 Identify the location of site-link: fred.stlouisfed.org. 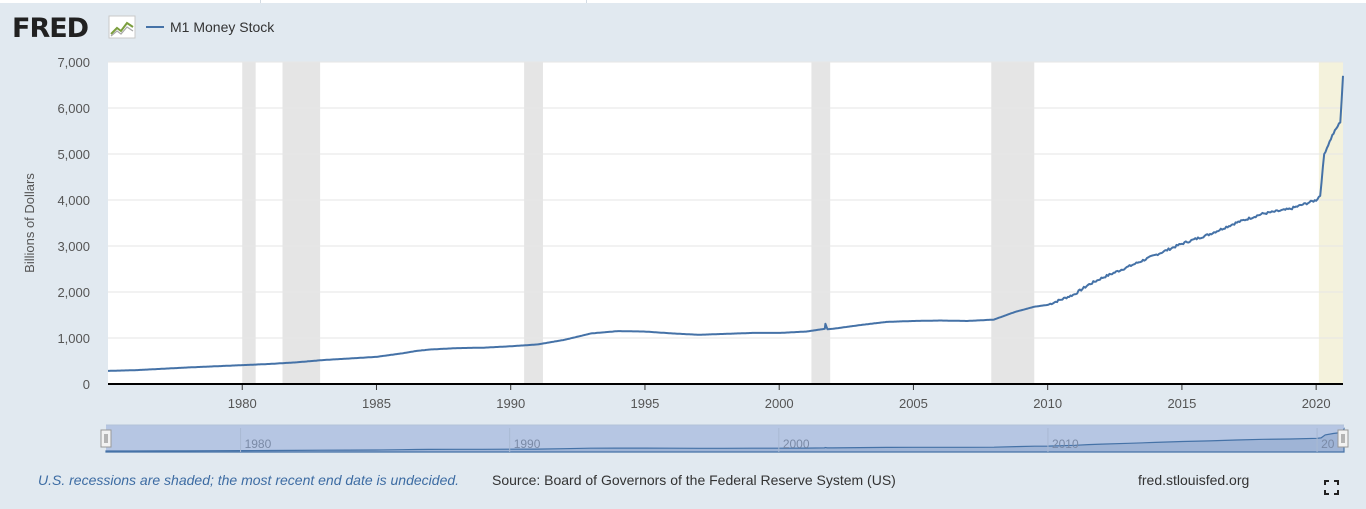
(1194, 480).